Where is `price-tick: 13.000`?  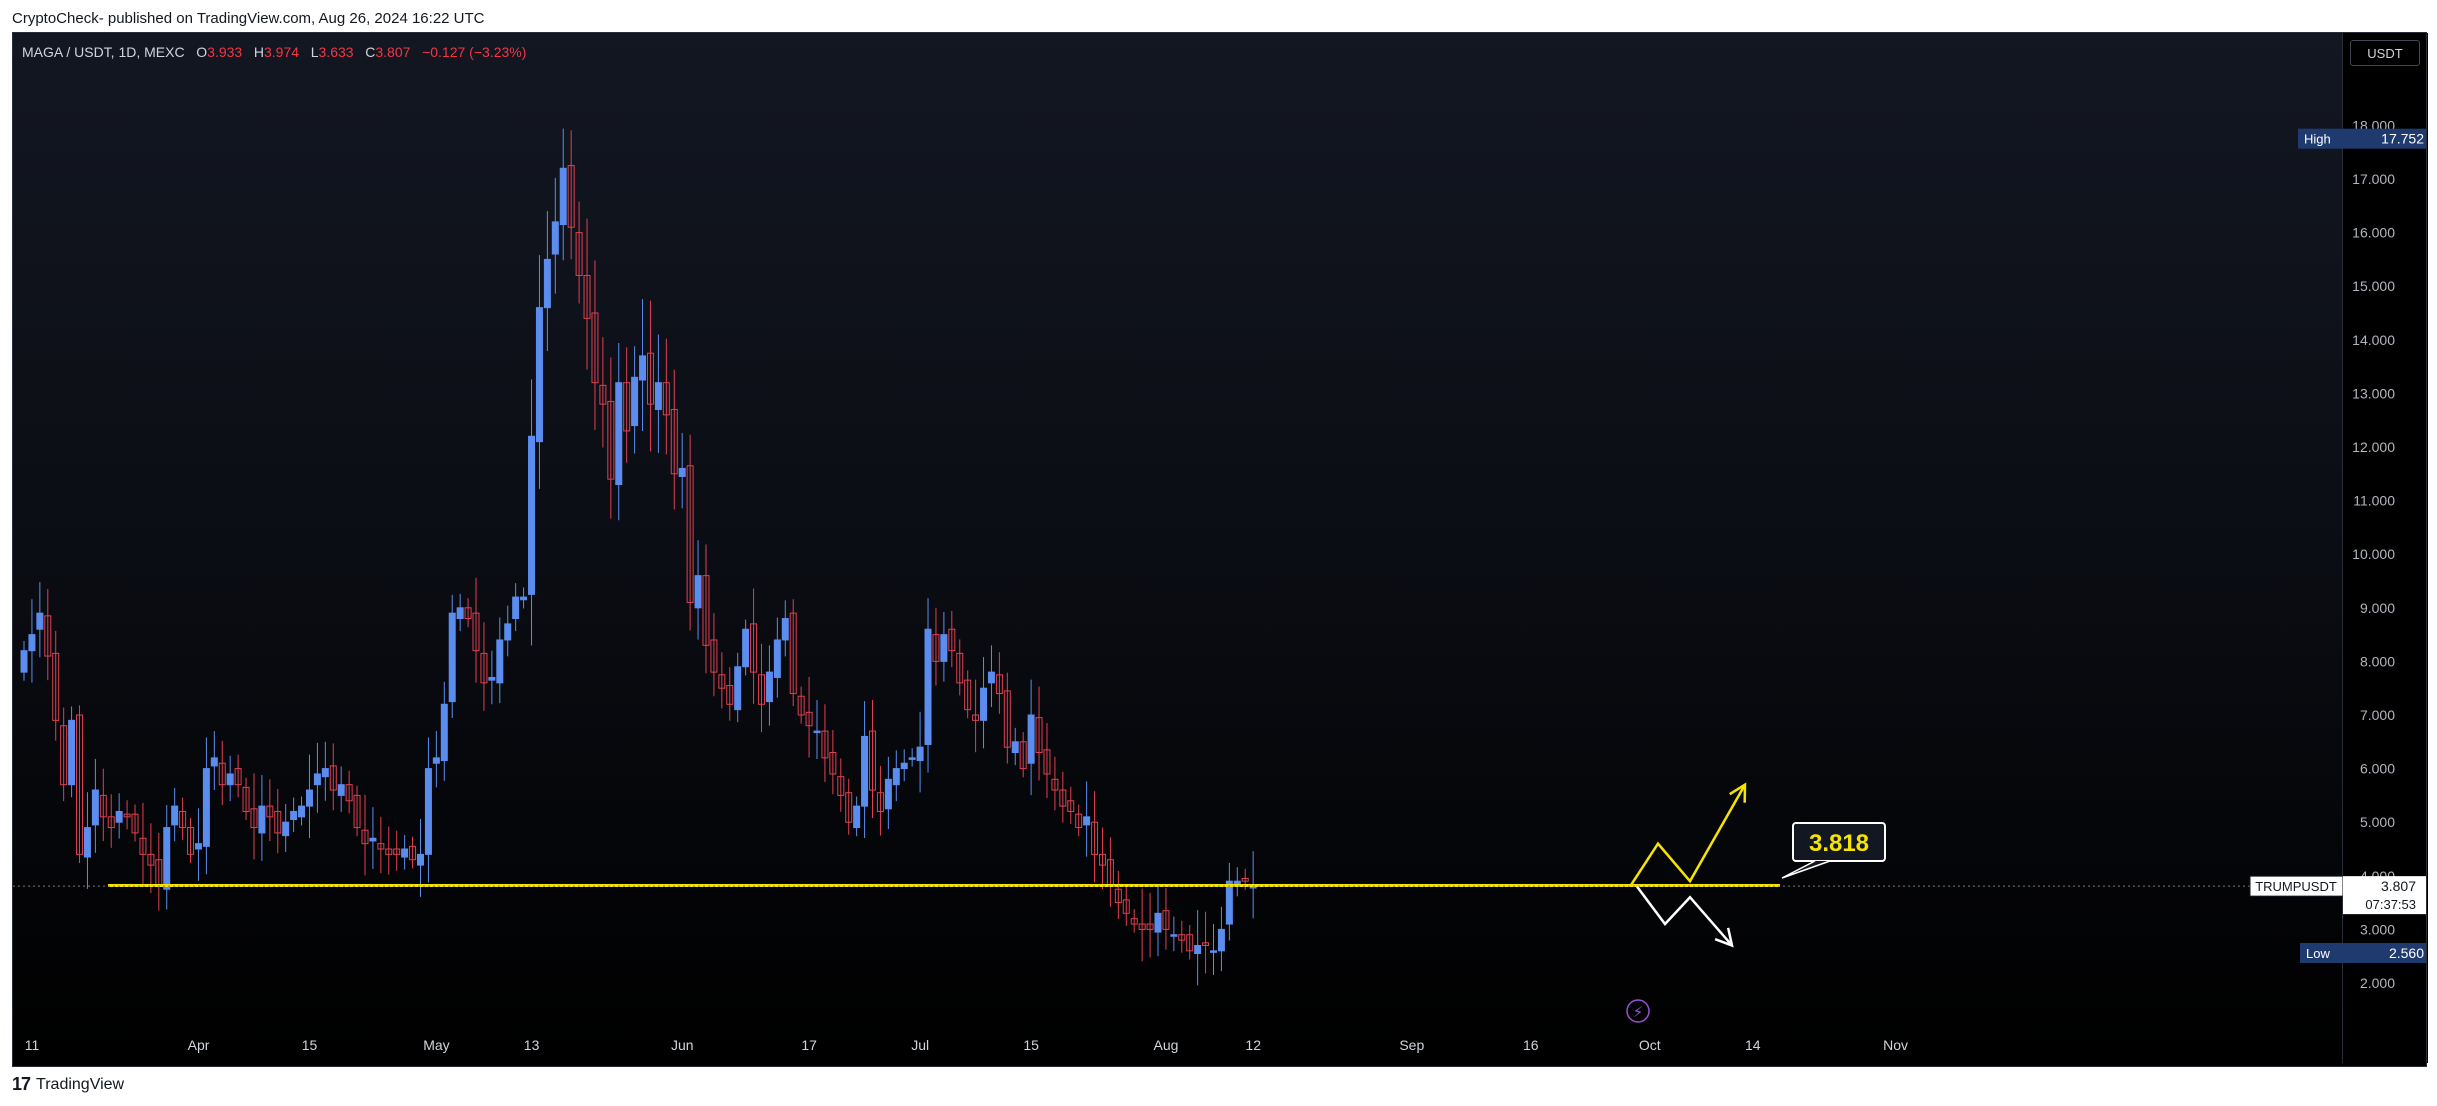 price-tick: 13.000 is located at coordinates (2373, 393).